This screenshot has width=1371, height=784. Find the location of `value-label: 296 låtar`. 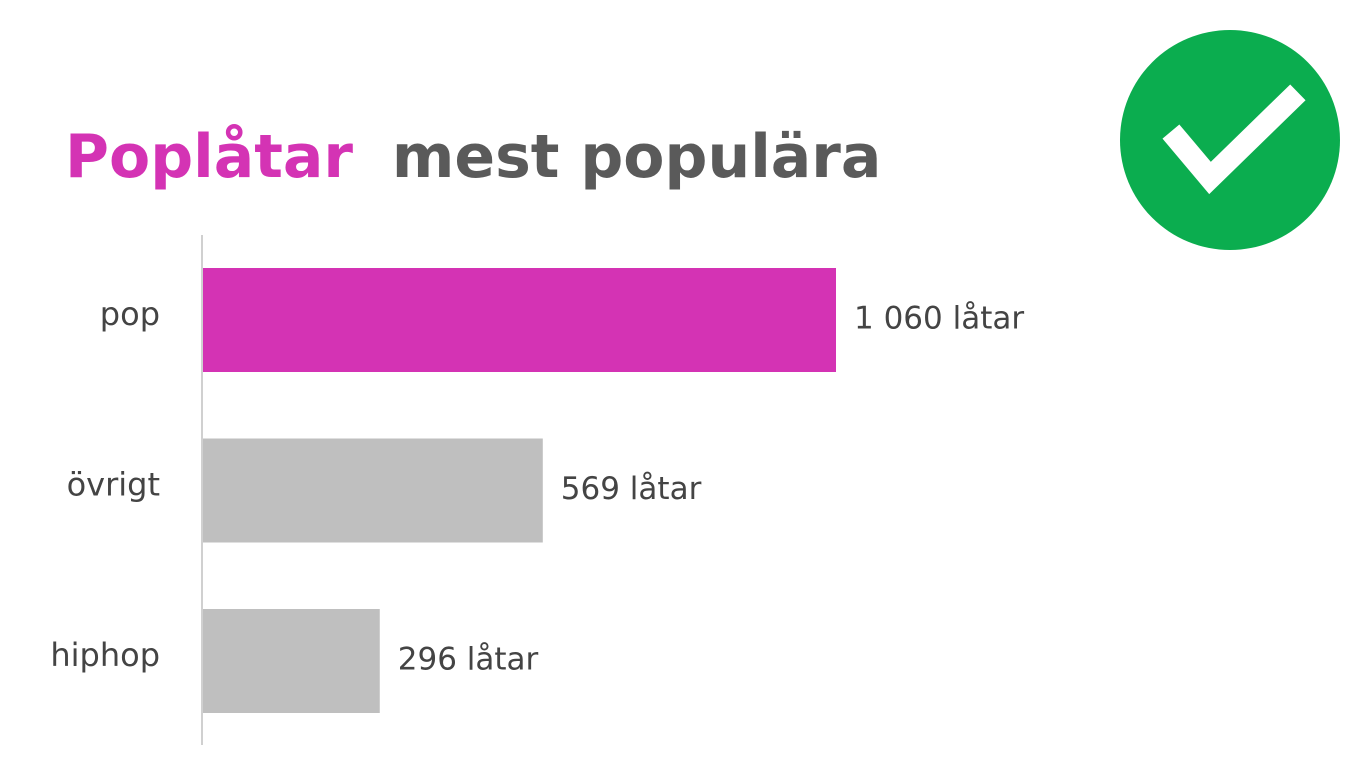

value-label: 296 låtar is located at coordinates (468, 660).